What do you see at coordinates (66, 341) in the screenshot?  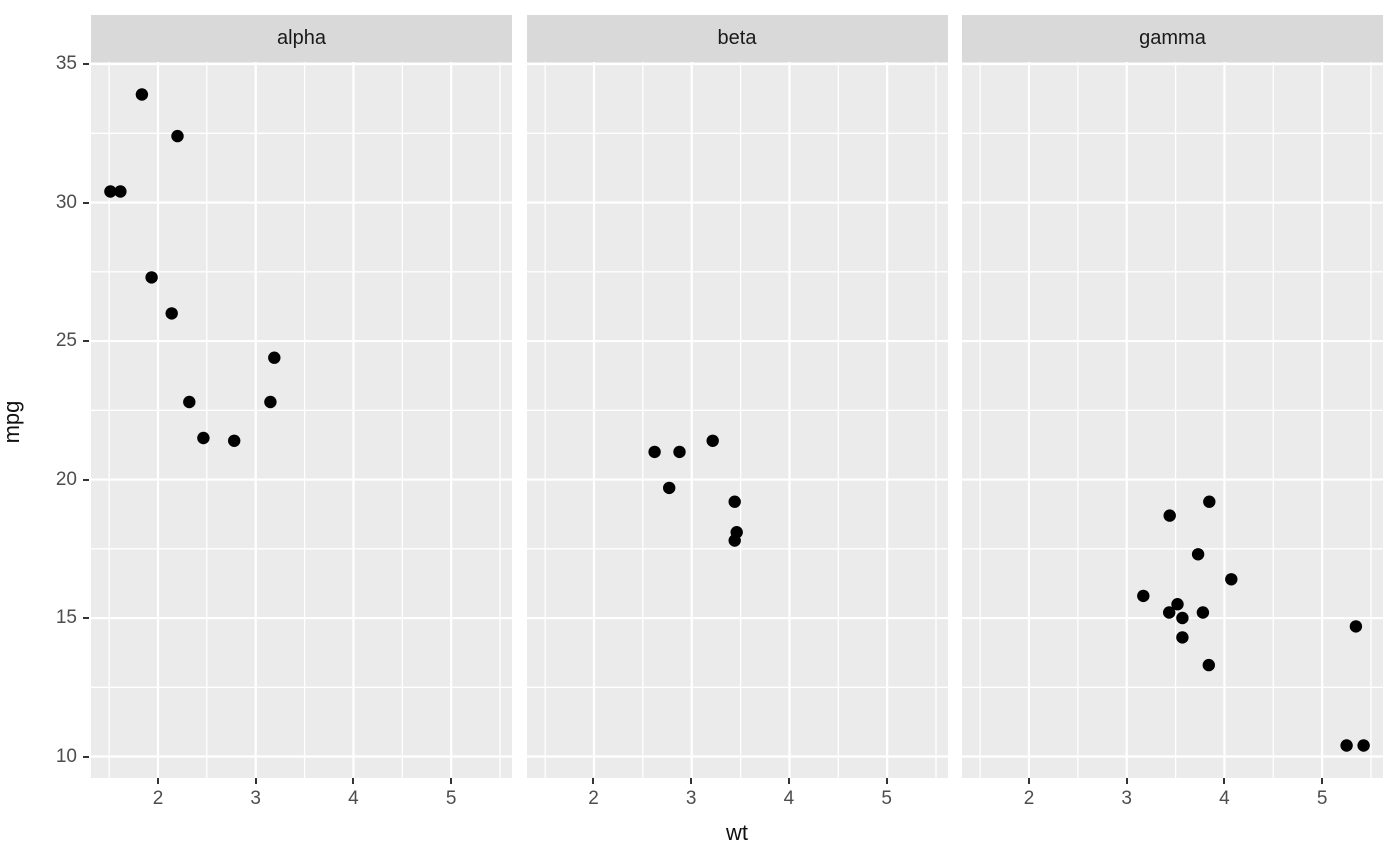 I see `y-tick-label: 25` at bounding box center [66, 341].